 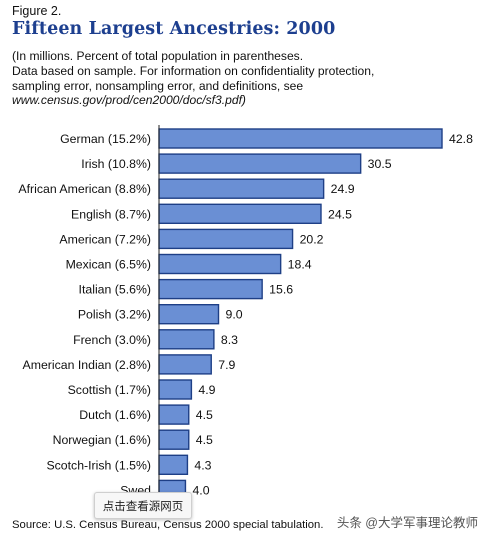 What do you see at coordinates (229, 340) in the screenshot?
I see `value-label: 8.3` at bounding box center [229, 340].